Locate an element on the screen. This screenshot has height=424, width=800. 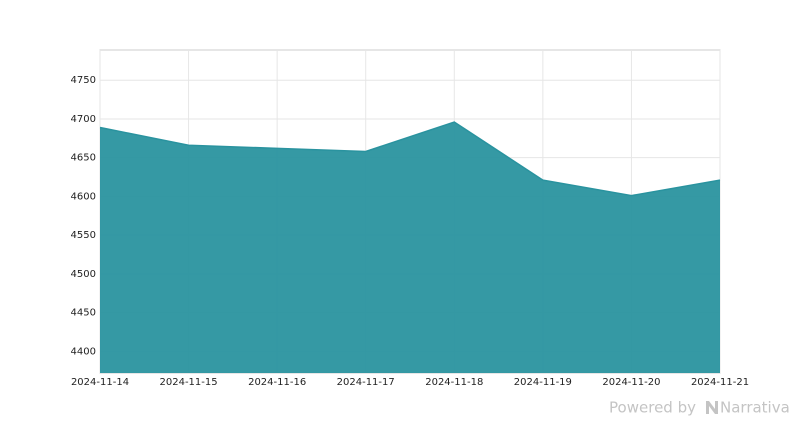
y-tick-label: 4650 is located at coordinates (83, 158).